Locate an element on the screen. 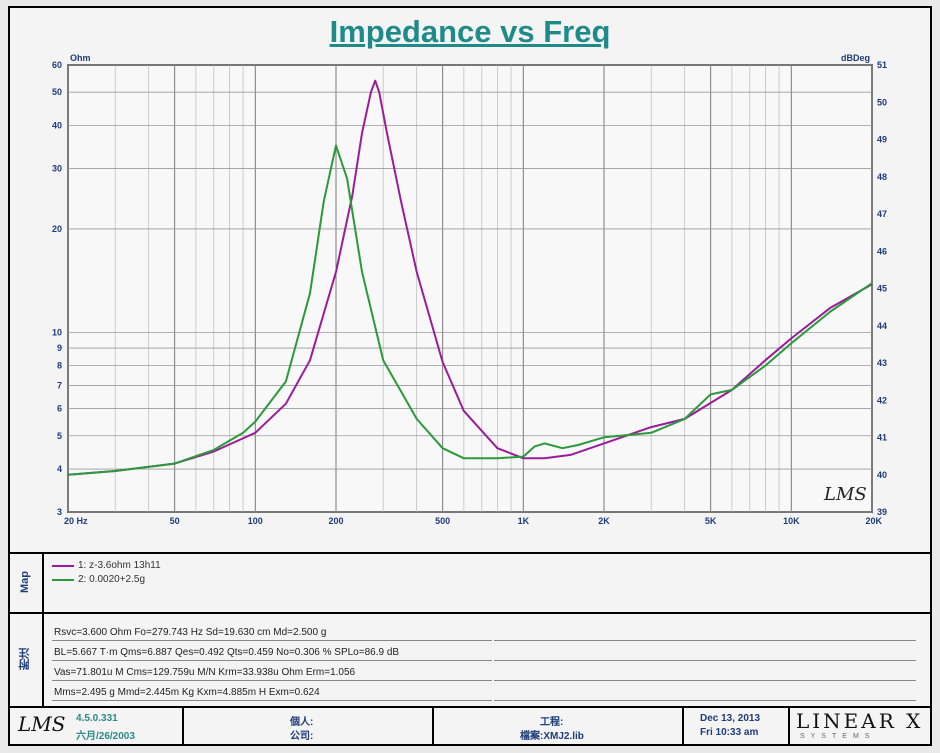 Image resolution: width=940 pixels, height=753 pixels. x-tick-label: 1K is located at coordinates (524, 521).